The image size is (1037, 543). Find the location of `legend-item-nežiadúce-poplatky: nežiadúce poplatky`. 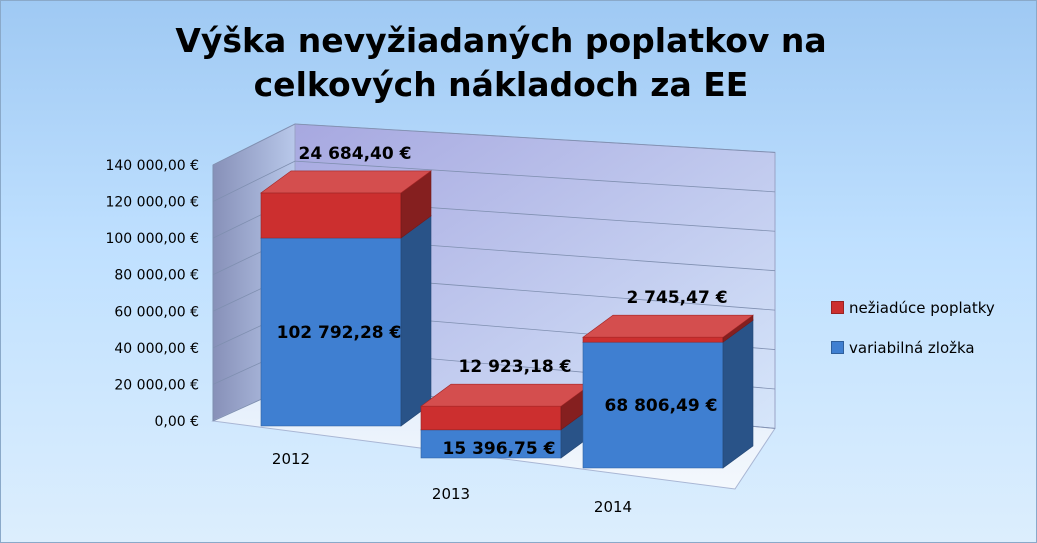

legend-item-nežiadúce-poplatky: nežiadúce poplatky is located at coordinates (913, 308).